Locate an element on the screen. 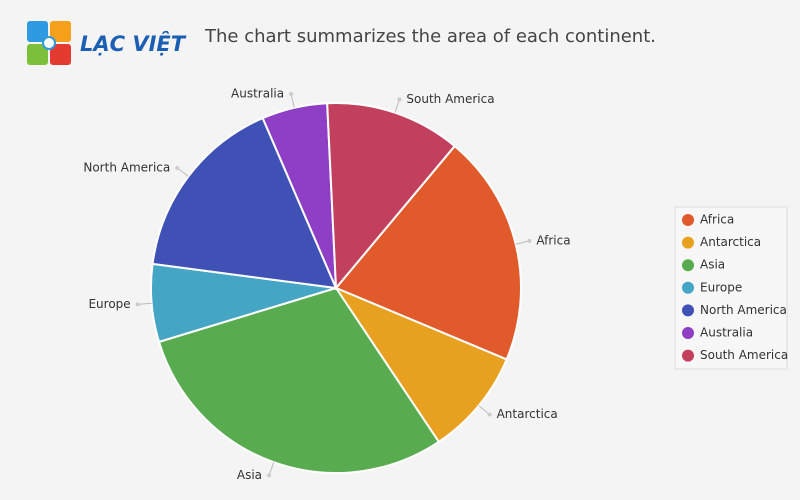 This screenshot has height=500, width=800. logo-text: LẠC VIỆT is located at coordinates (133, 43).